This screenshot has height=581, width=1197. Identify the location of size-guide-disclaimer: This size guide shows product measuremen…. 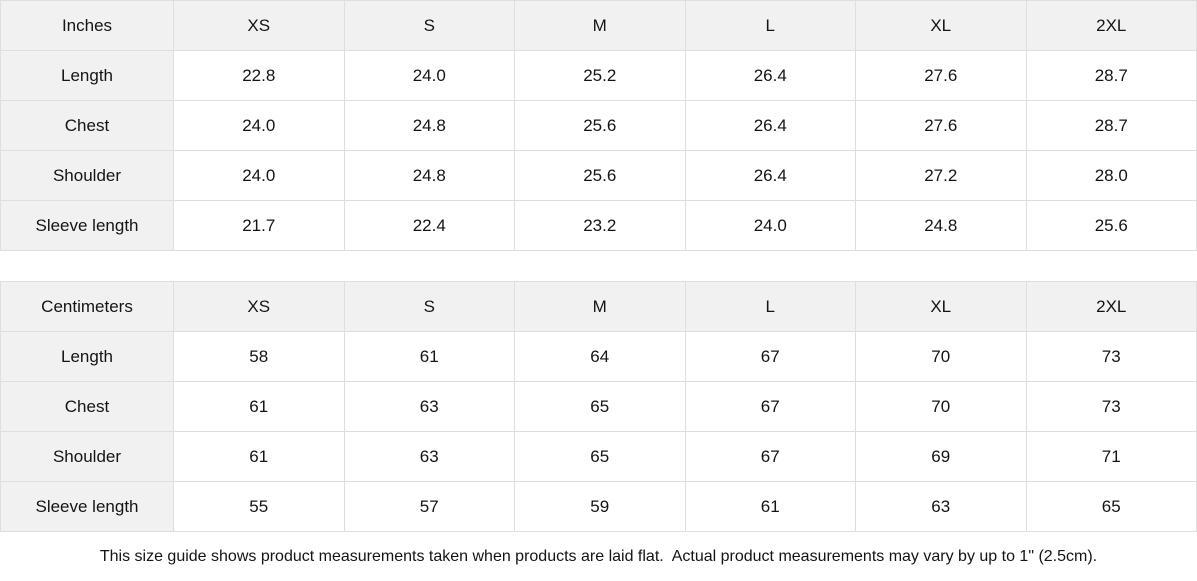
(598, 556).